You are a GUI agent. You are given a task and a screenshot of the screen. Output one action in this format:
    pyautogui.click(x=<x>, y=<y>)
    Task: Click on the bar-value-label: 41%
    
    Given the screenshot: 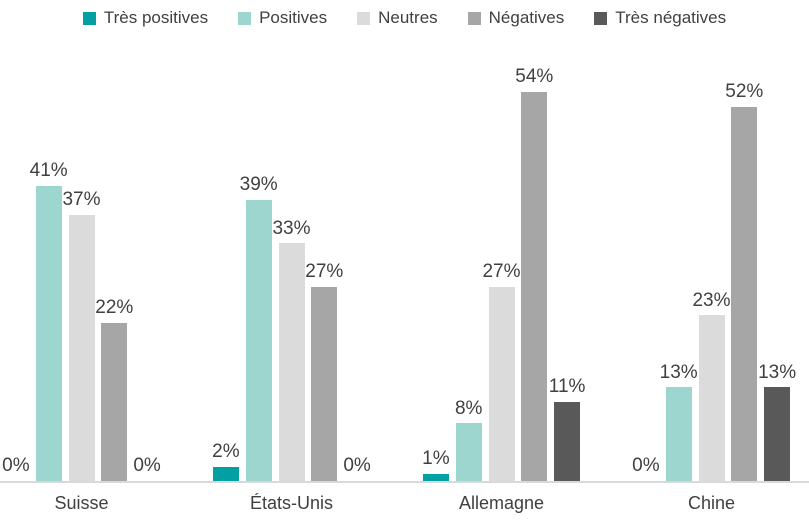 What is the action you would take?
    pyautogui.click(x=48, y=170)
    